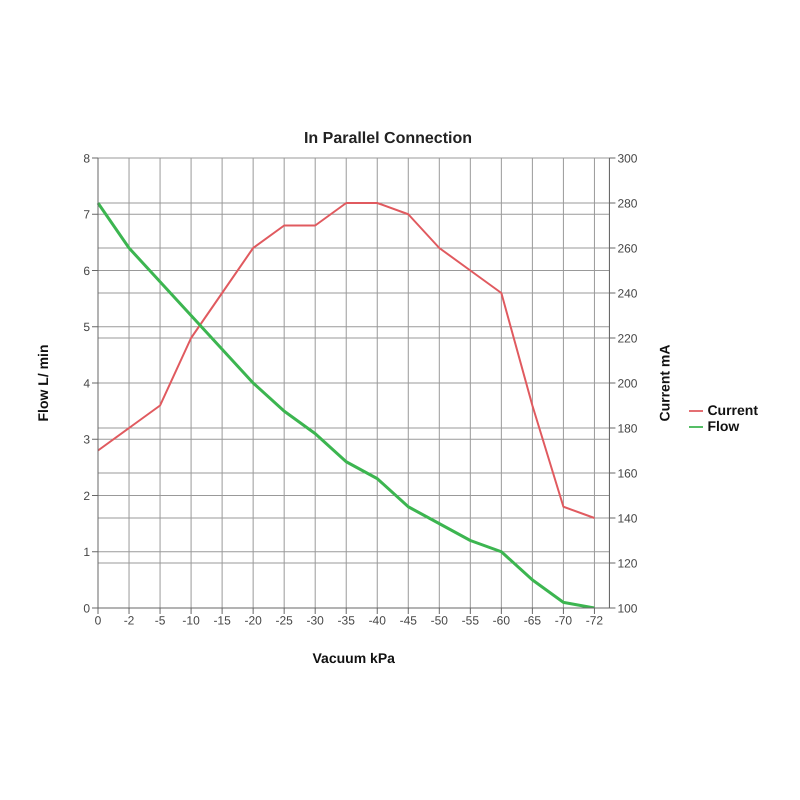 The image size is (800, 800). Describe the element at coordinates (627, 383) in the screenshot. I see `y2-tick-label: 200` at that location.